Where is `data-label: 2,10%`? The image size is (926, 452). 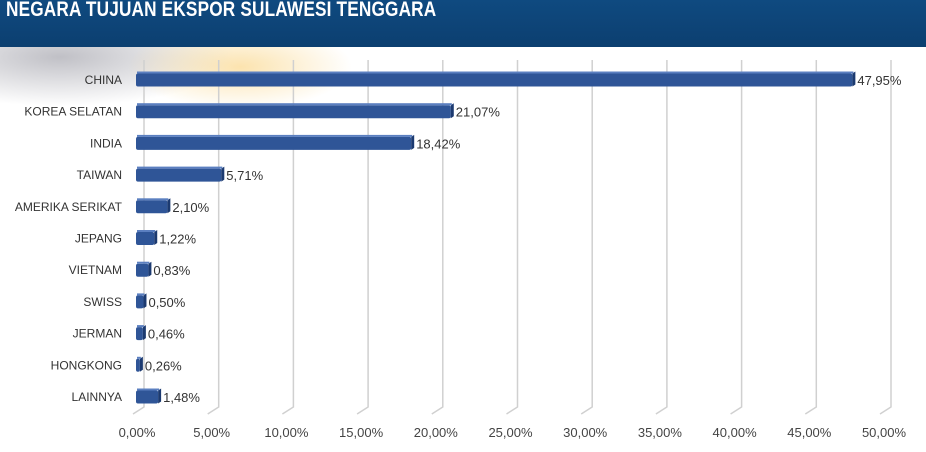 data-label: 2,10% is located at coordinates (190, 207).